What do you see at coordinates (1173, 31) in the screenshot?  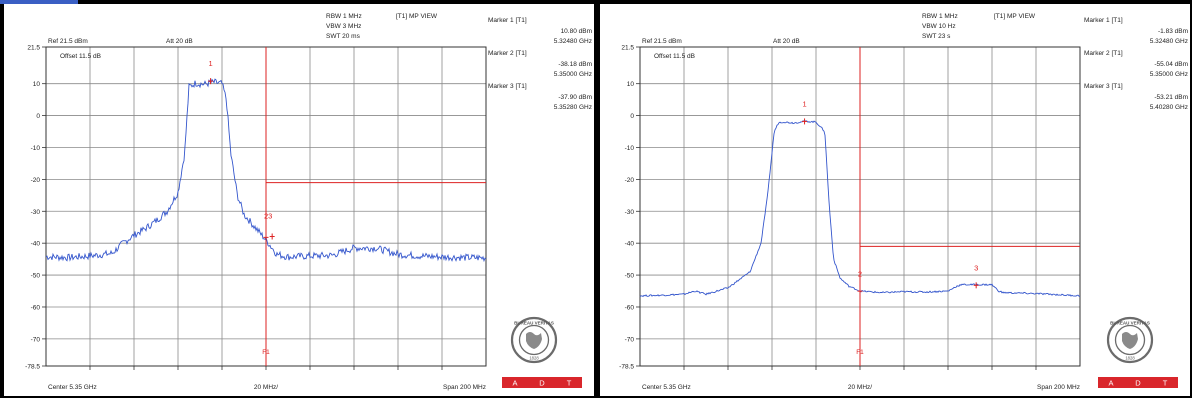 I see `marker-table-level: -1.83 dBm` at bounding box center [1173, 31].